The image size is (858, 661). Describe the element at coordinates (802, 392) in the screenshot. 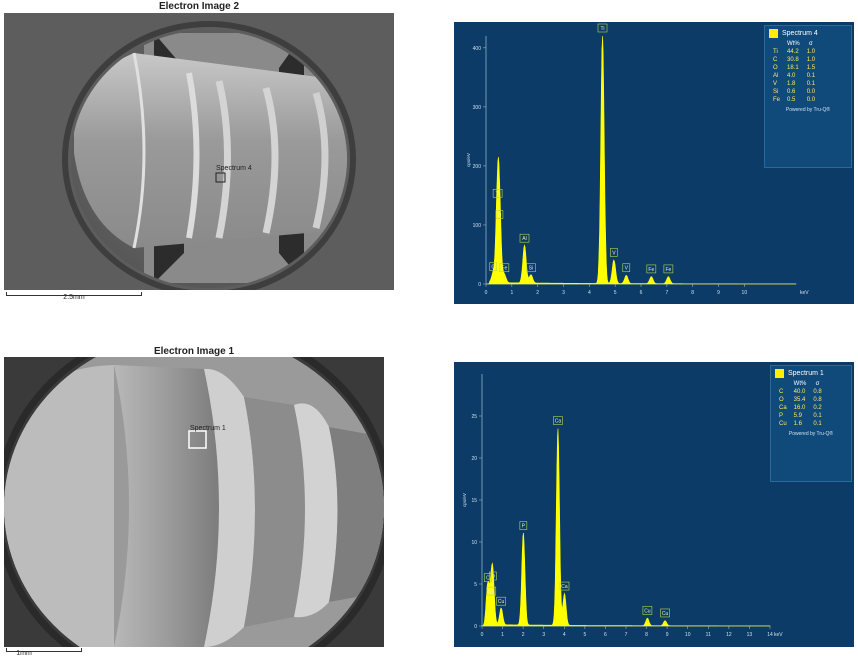

I see `legend-row: C 40.0 0.8` at that location.